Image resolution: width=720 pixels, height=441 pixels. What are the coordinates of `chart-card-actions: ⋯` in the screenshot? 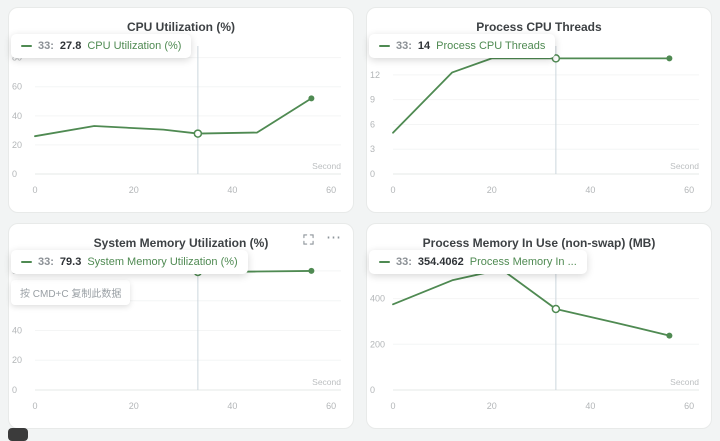 It's located at (322, 237).